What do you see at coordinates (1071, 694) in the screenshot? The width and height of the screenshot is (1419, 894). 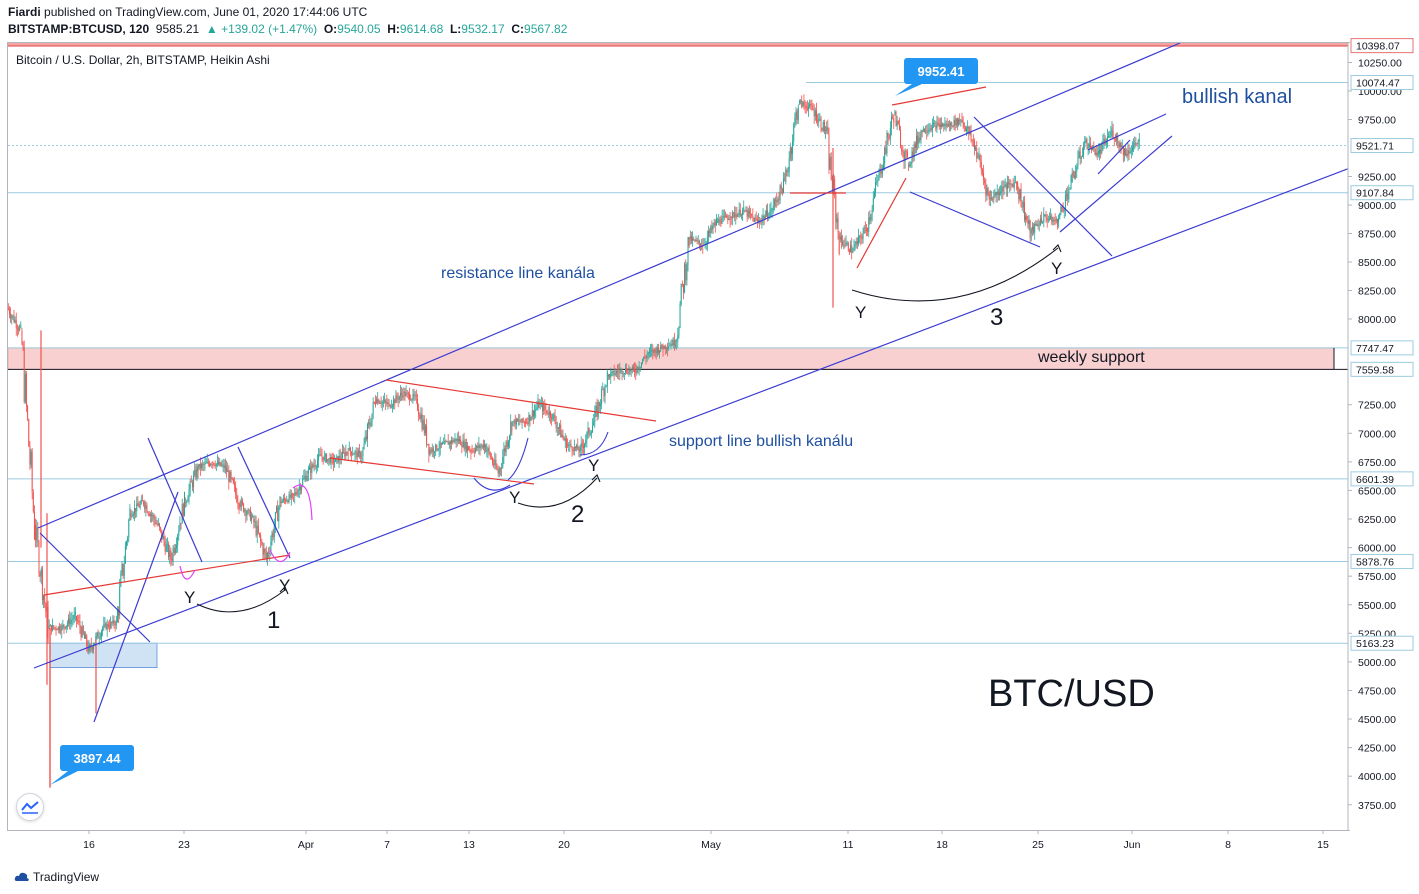 I see `annotation-pair: BTC/USD` at bounding box center [1071, 694].